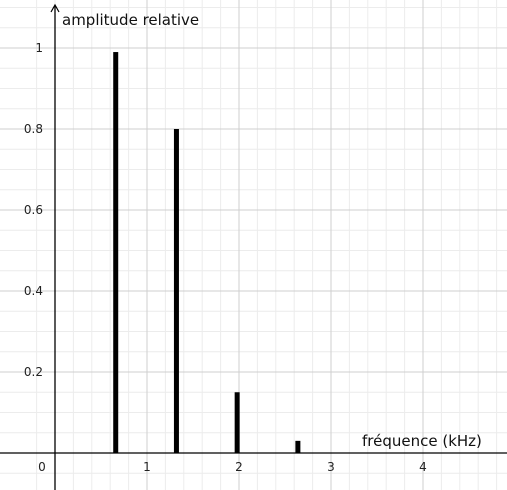 Image resolution: width=507 pixels, height=490 pixels. Describe the element at coordinates (331, 467) in the screenshot. I see `x-tick-label: 3` at that location.